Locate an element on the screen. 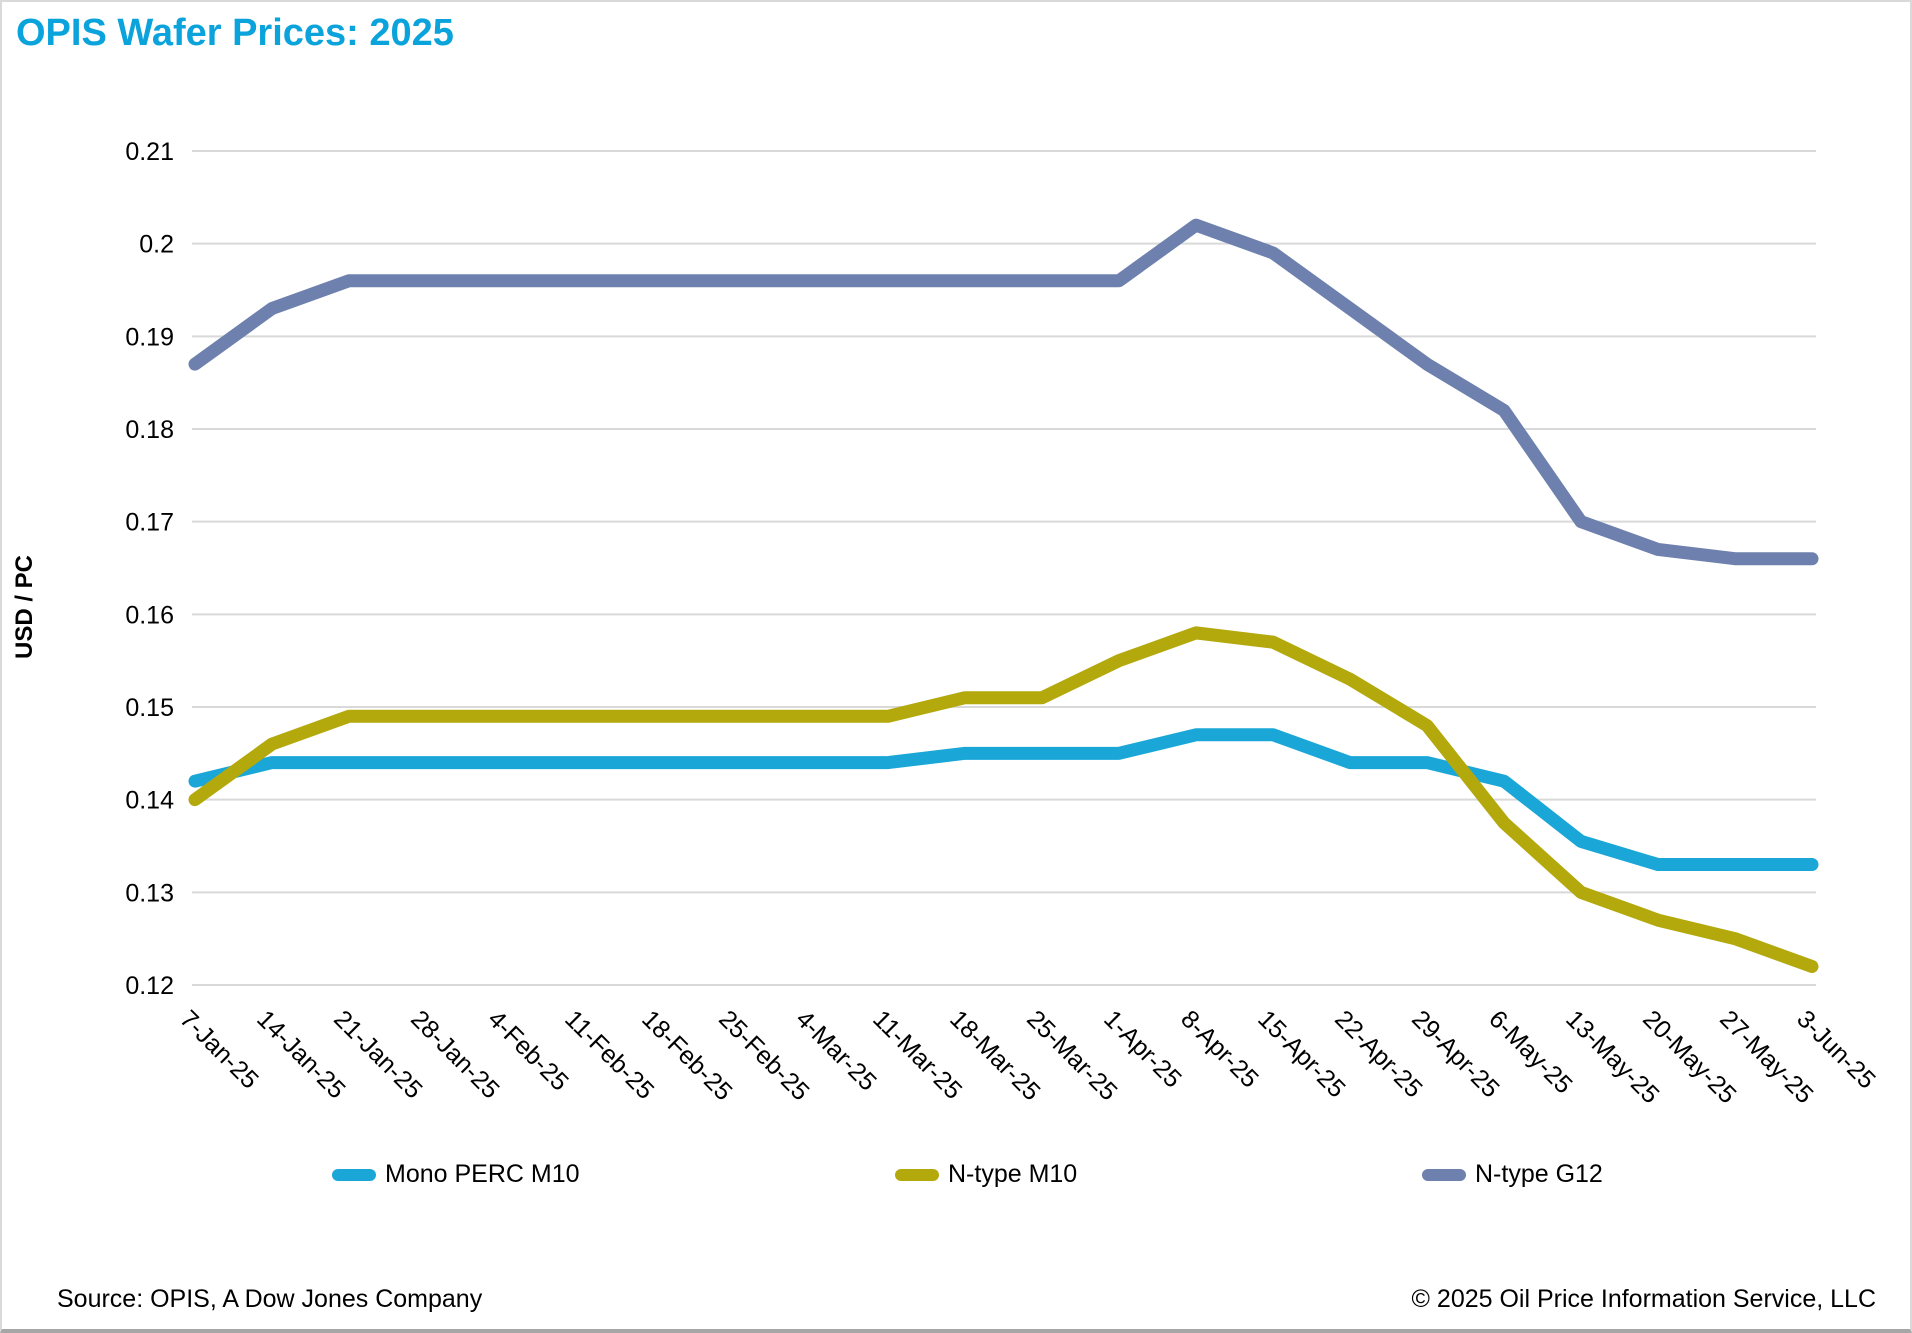  y-tick-label: 0.14 is located at coordinates (149, 801).